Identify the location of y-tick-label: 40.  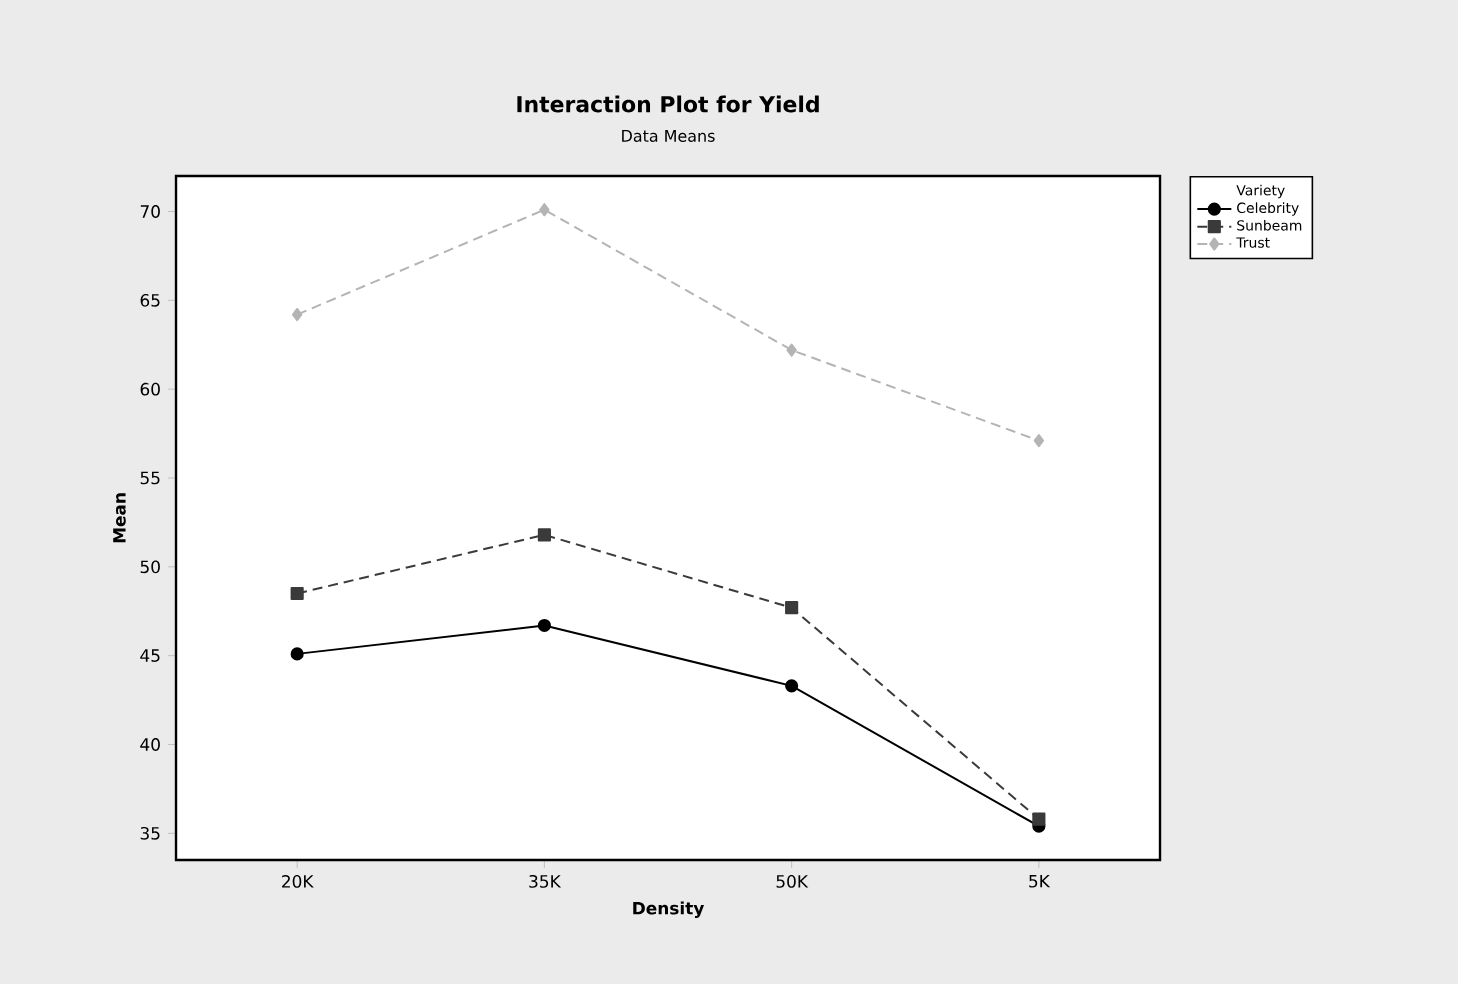
(150, 744).